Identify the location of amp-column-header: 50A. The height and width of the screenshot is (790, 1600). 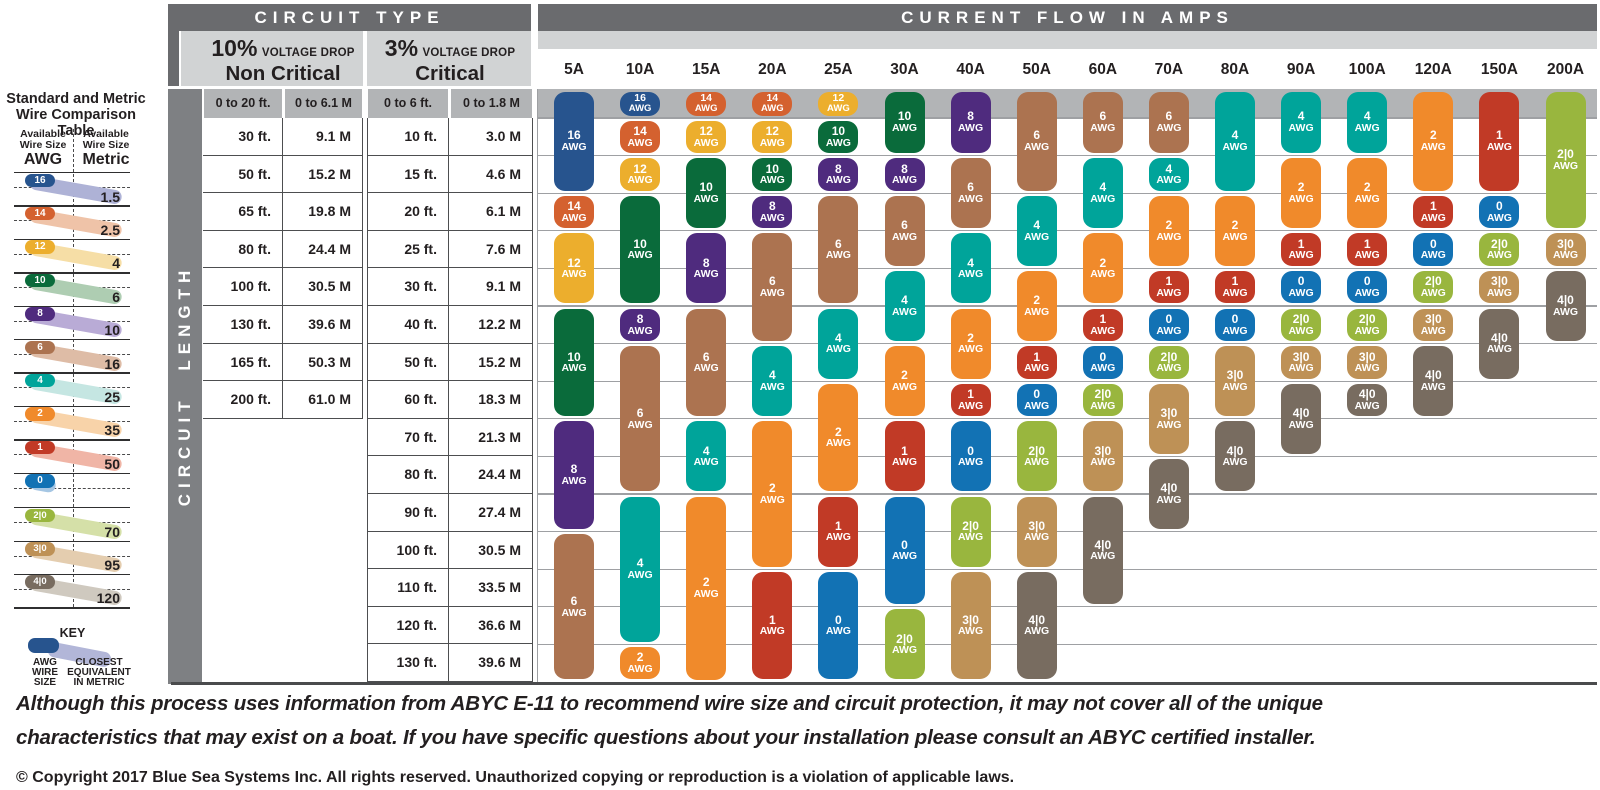
(1036, 69).